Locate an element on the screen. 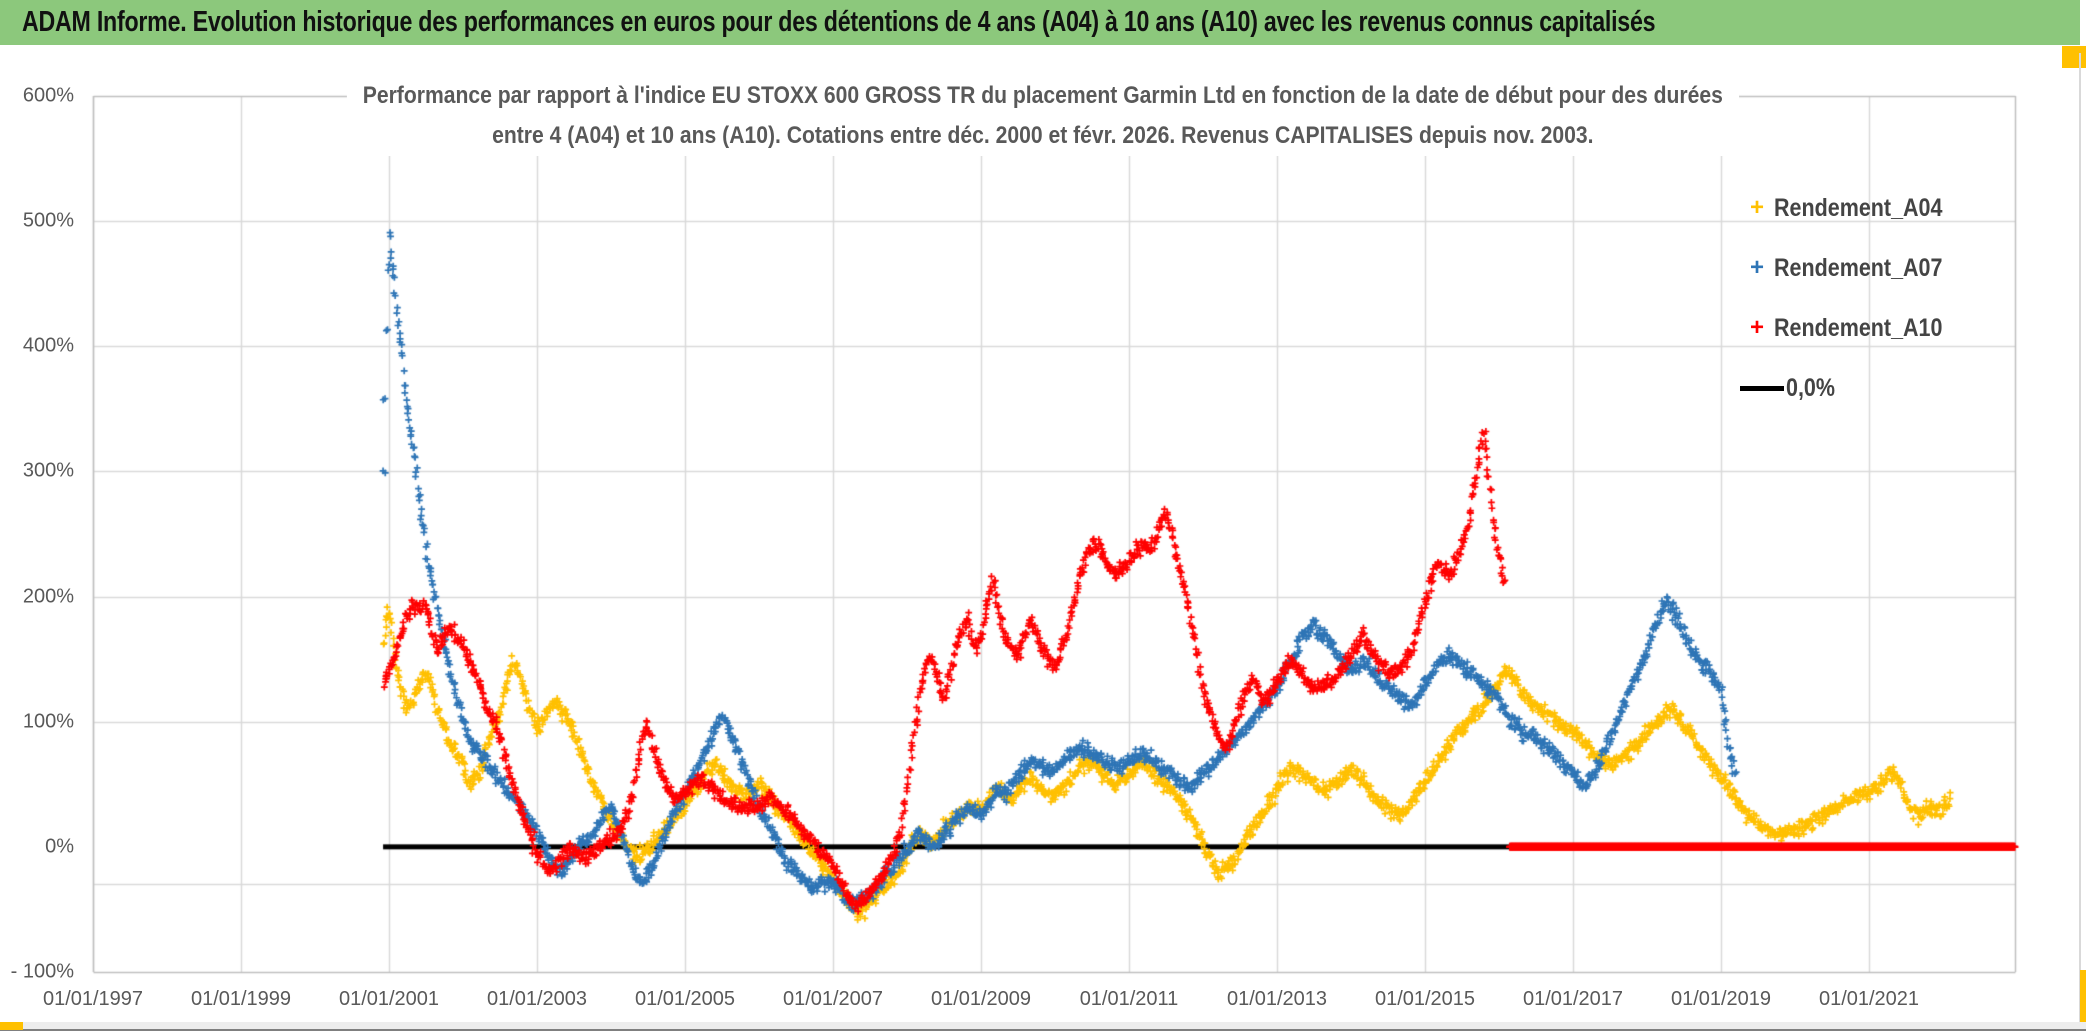  x-tick-label: 01/01/2019 is located at coordinates (1721, 999).